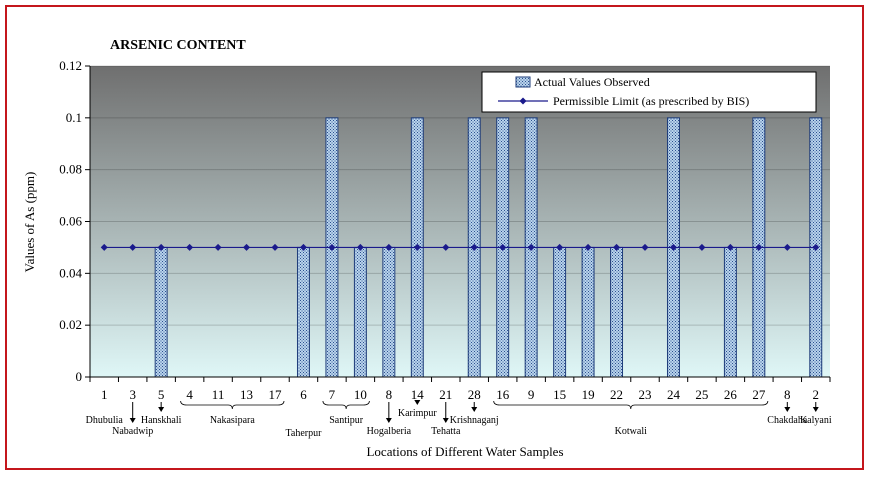  What do you see at coordinates (559, 394) in the screenshot?
I see `x-tick-label: 15` at bounding box center [559, 394].